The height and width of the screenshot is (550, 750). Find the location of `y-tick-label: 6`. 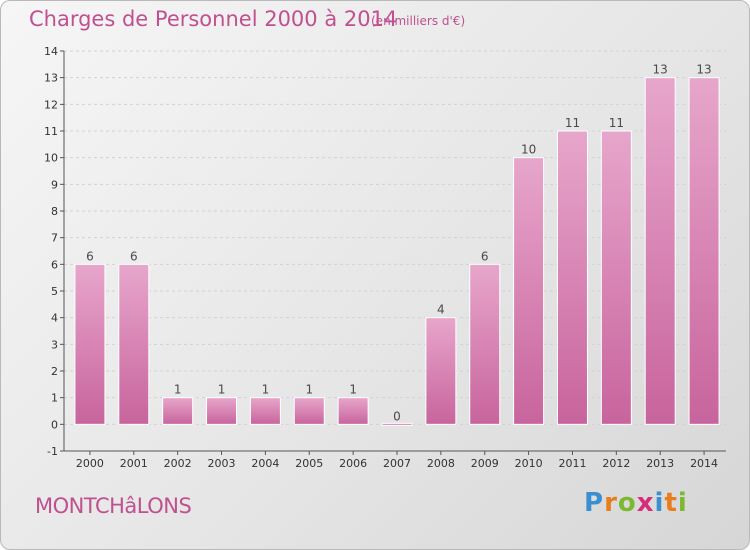

y-tick-label: 6 is located at coordinates (54, 264).